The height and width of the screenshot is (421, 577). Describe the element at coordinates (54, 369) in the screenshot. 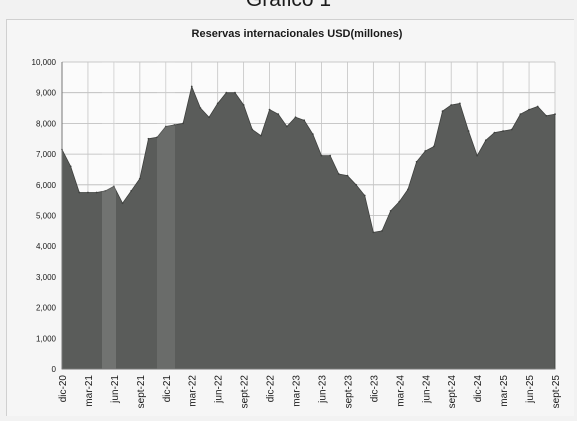

I see `y-tick-label: 0` at that location.